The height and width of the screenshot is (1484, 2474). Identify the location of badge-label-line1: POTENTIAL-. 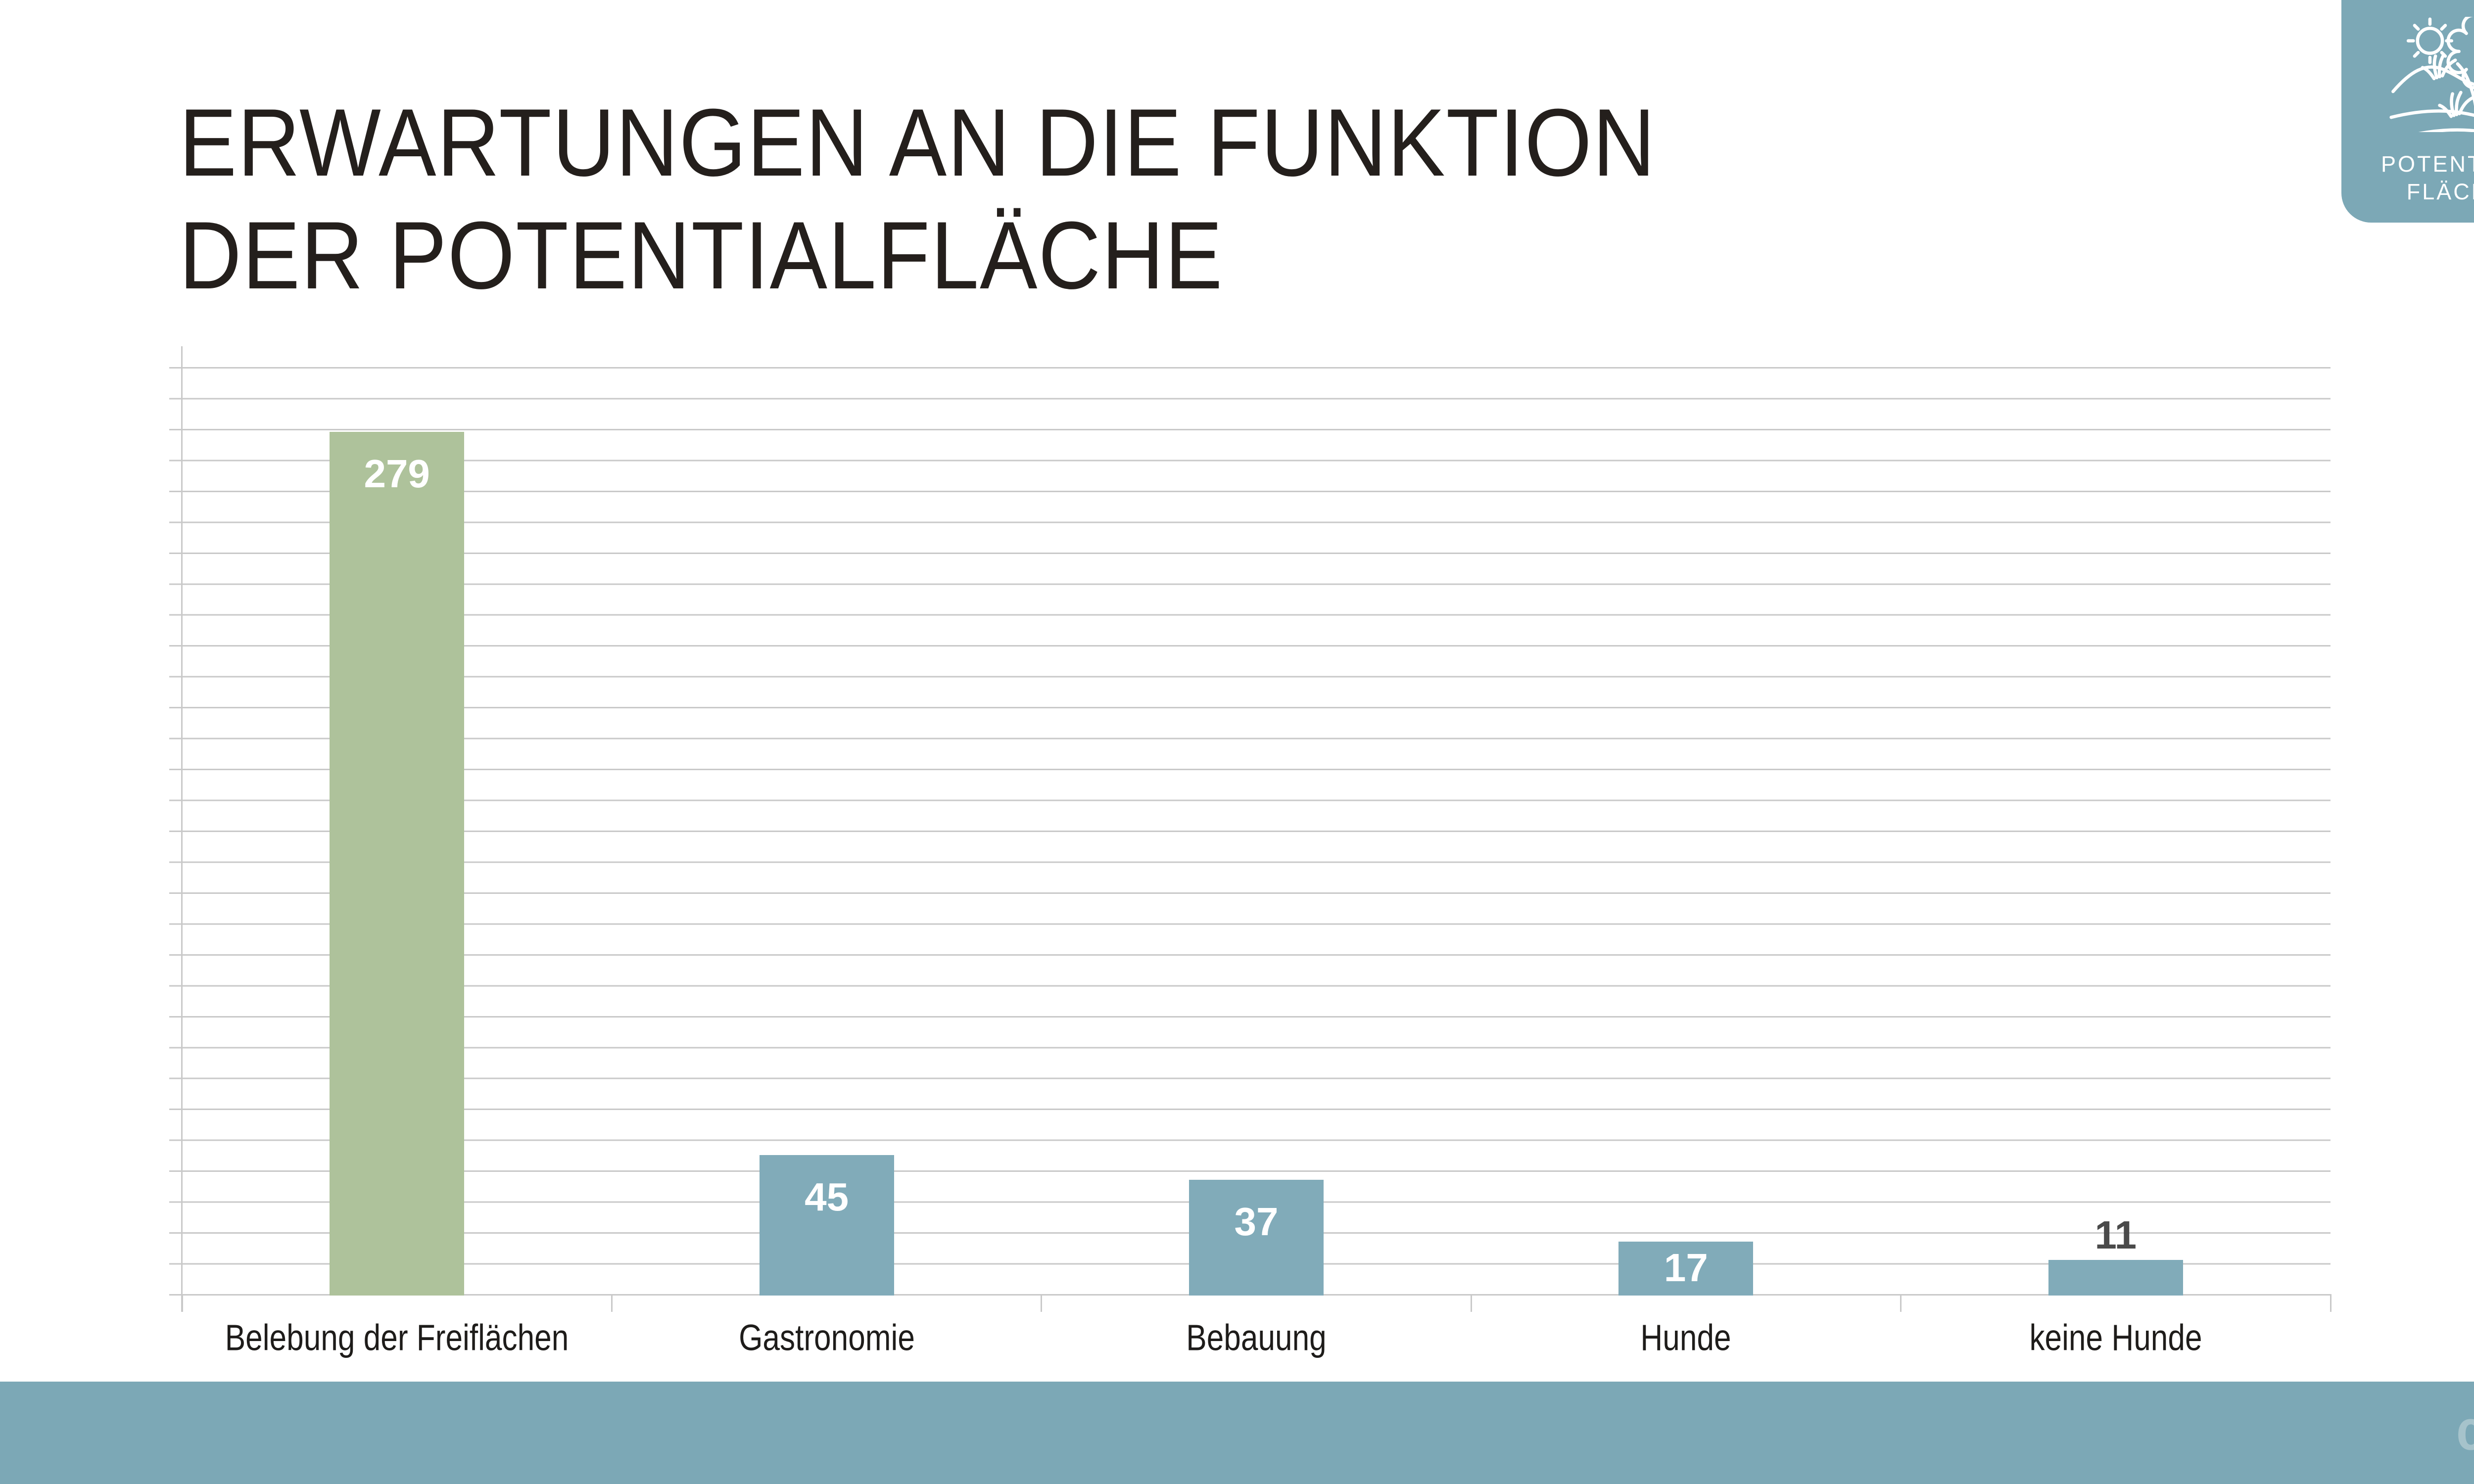
(2427, 164).